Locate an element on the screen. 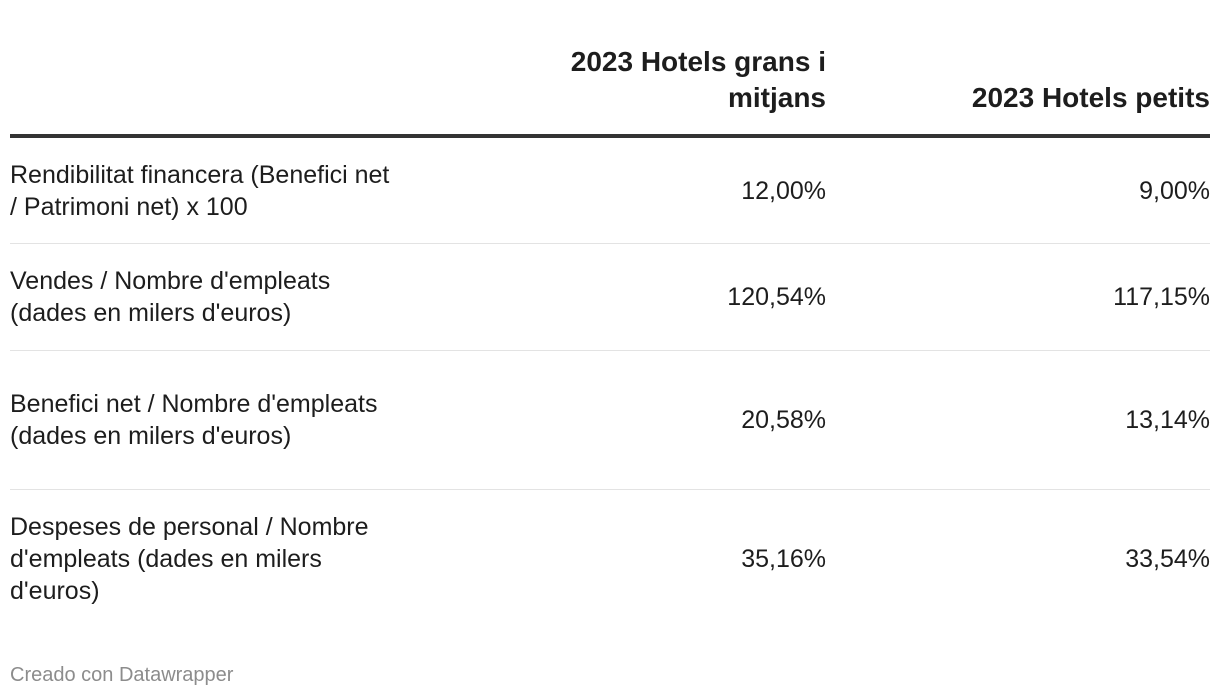 Image resolution: width=1220 pixels, height=700 pixels. value-large-hotels: 120,54% is located at coordinates (628, 297).